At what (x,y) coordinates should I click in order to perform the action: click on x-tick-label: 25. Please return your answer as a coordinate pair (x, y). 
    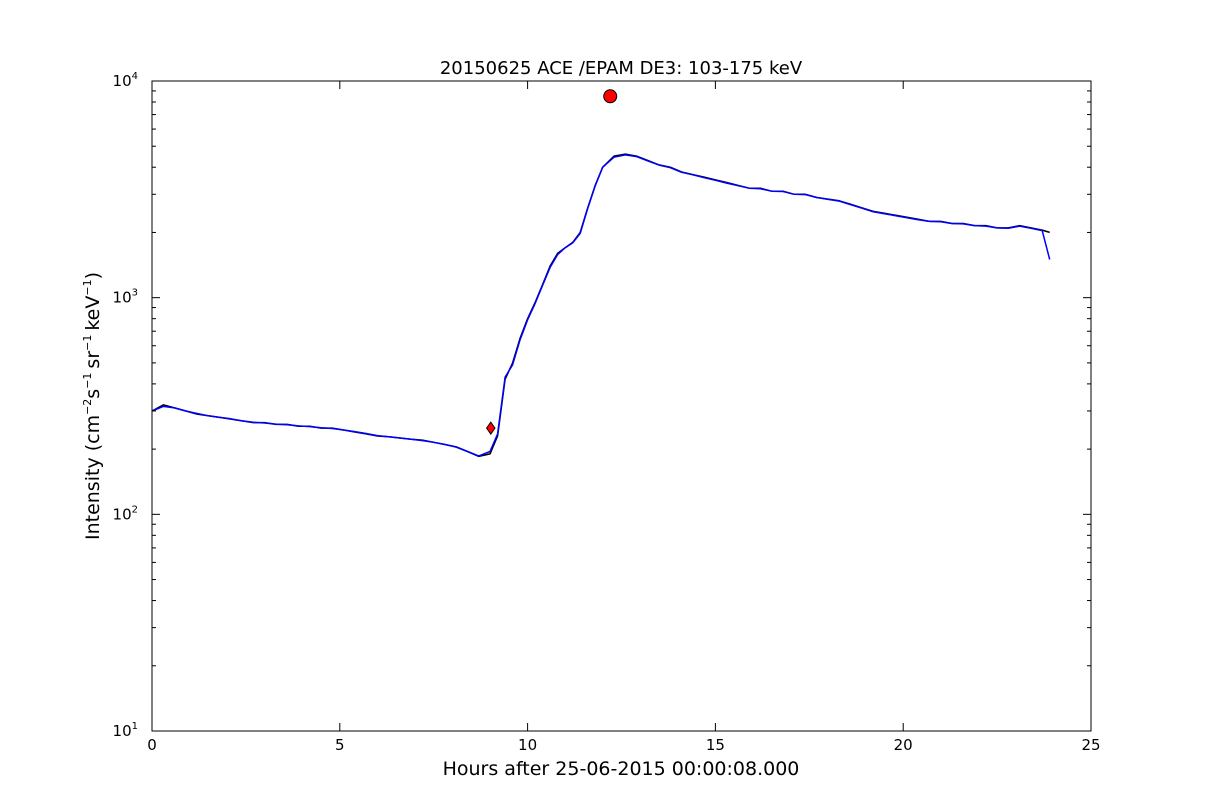
    Looking at the image, I should click on (1090, 745).